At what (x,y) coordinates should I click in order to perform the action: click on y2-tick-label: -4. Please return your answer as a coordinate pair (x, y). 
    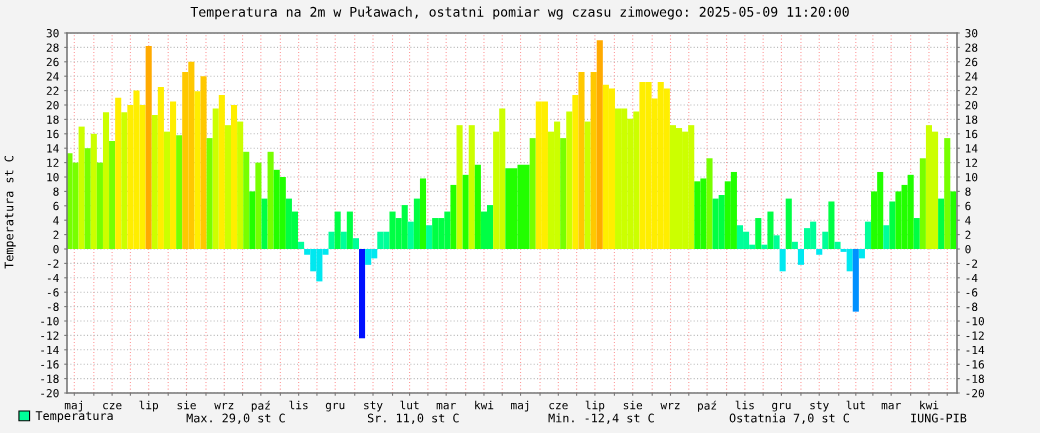
    Looking at the image, I should click on (972, 278).